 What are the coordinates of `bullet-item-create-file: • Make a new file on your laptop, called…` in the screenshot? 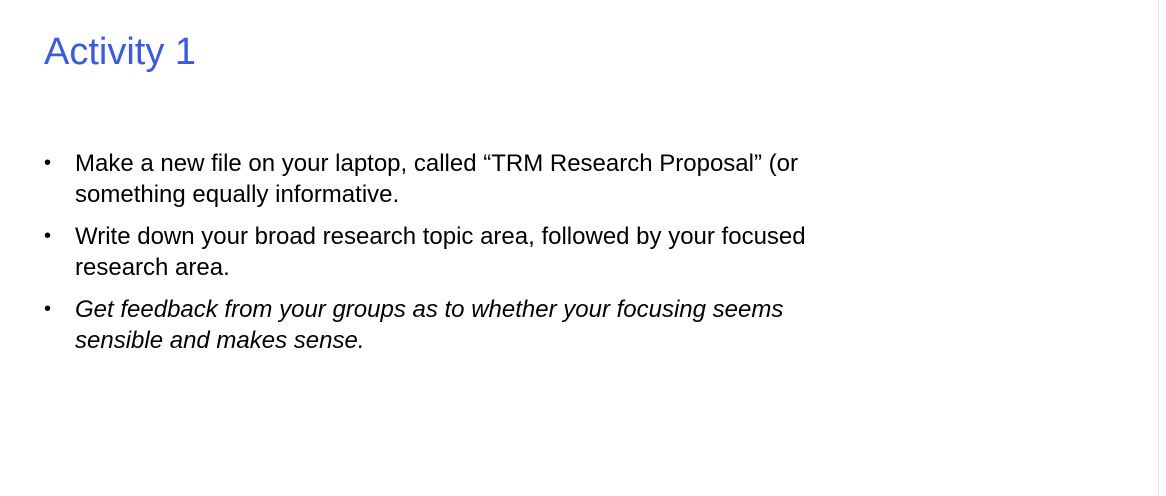 It's located at (444, 179).